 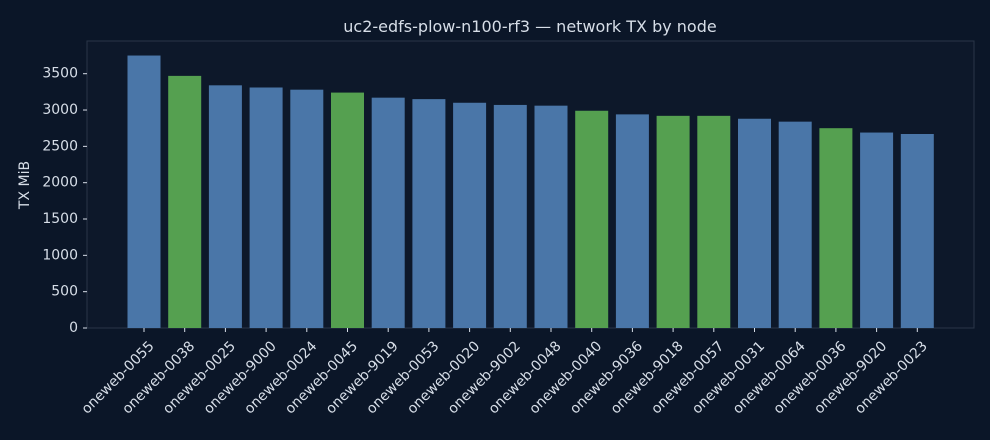 I want to click on y-tick-label: 3500, so click(x=60, y=74).